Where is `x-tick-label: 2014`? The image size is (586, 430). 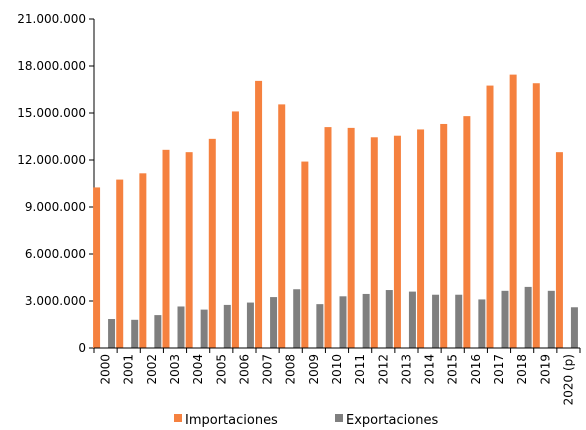 x-tick-label: 2014 is located at coordinates (430, 369).